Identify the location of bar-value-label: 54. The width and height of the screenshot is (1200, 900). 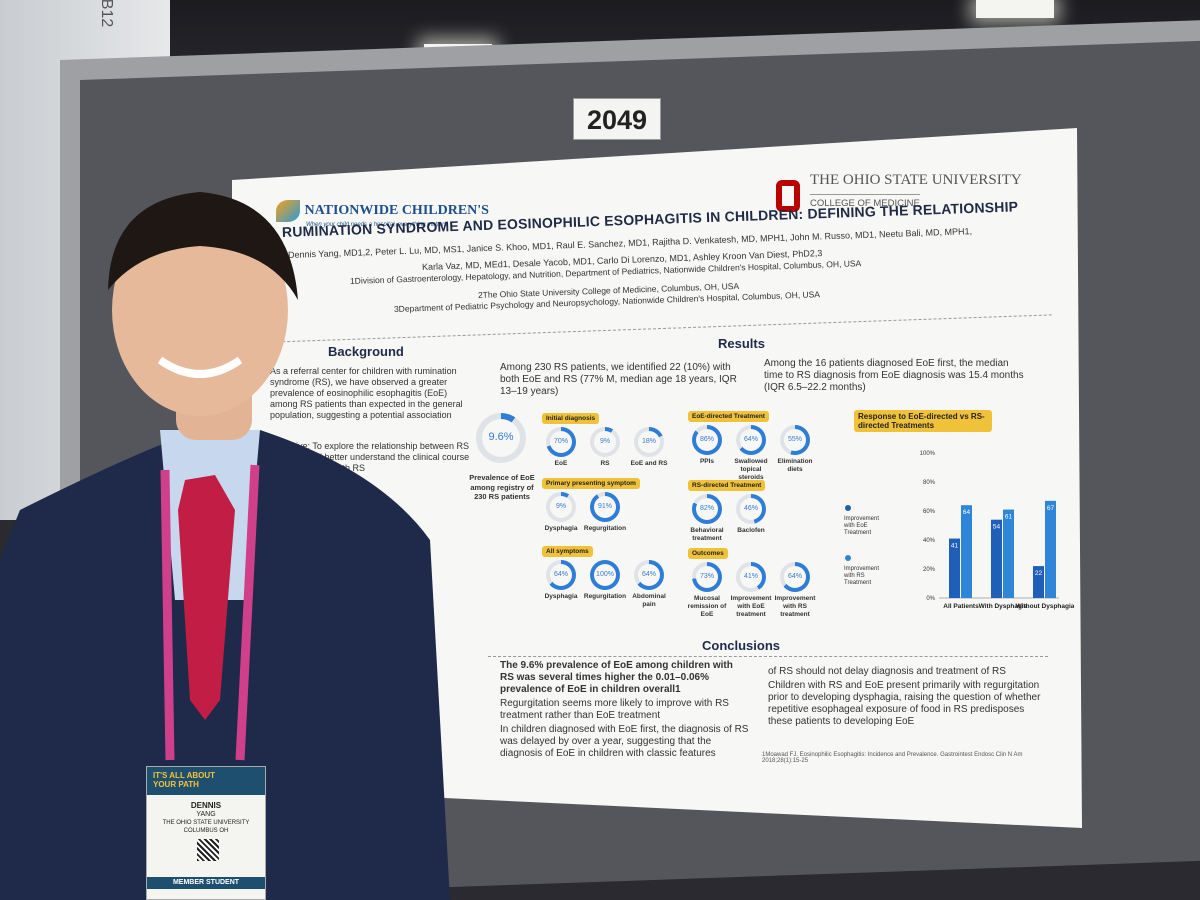
(997, 527).